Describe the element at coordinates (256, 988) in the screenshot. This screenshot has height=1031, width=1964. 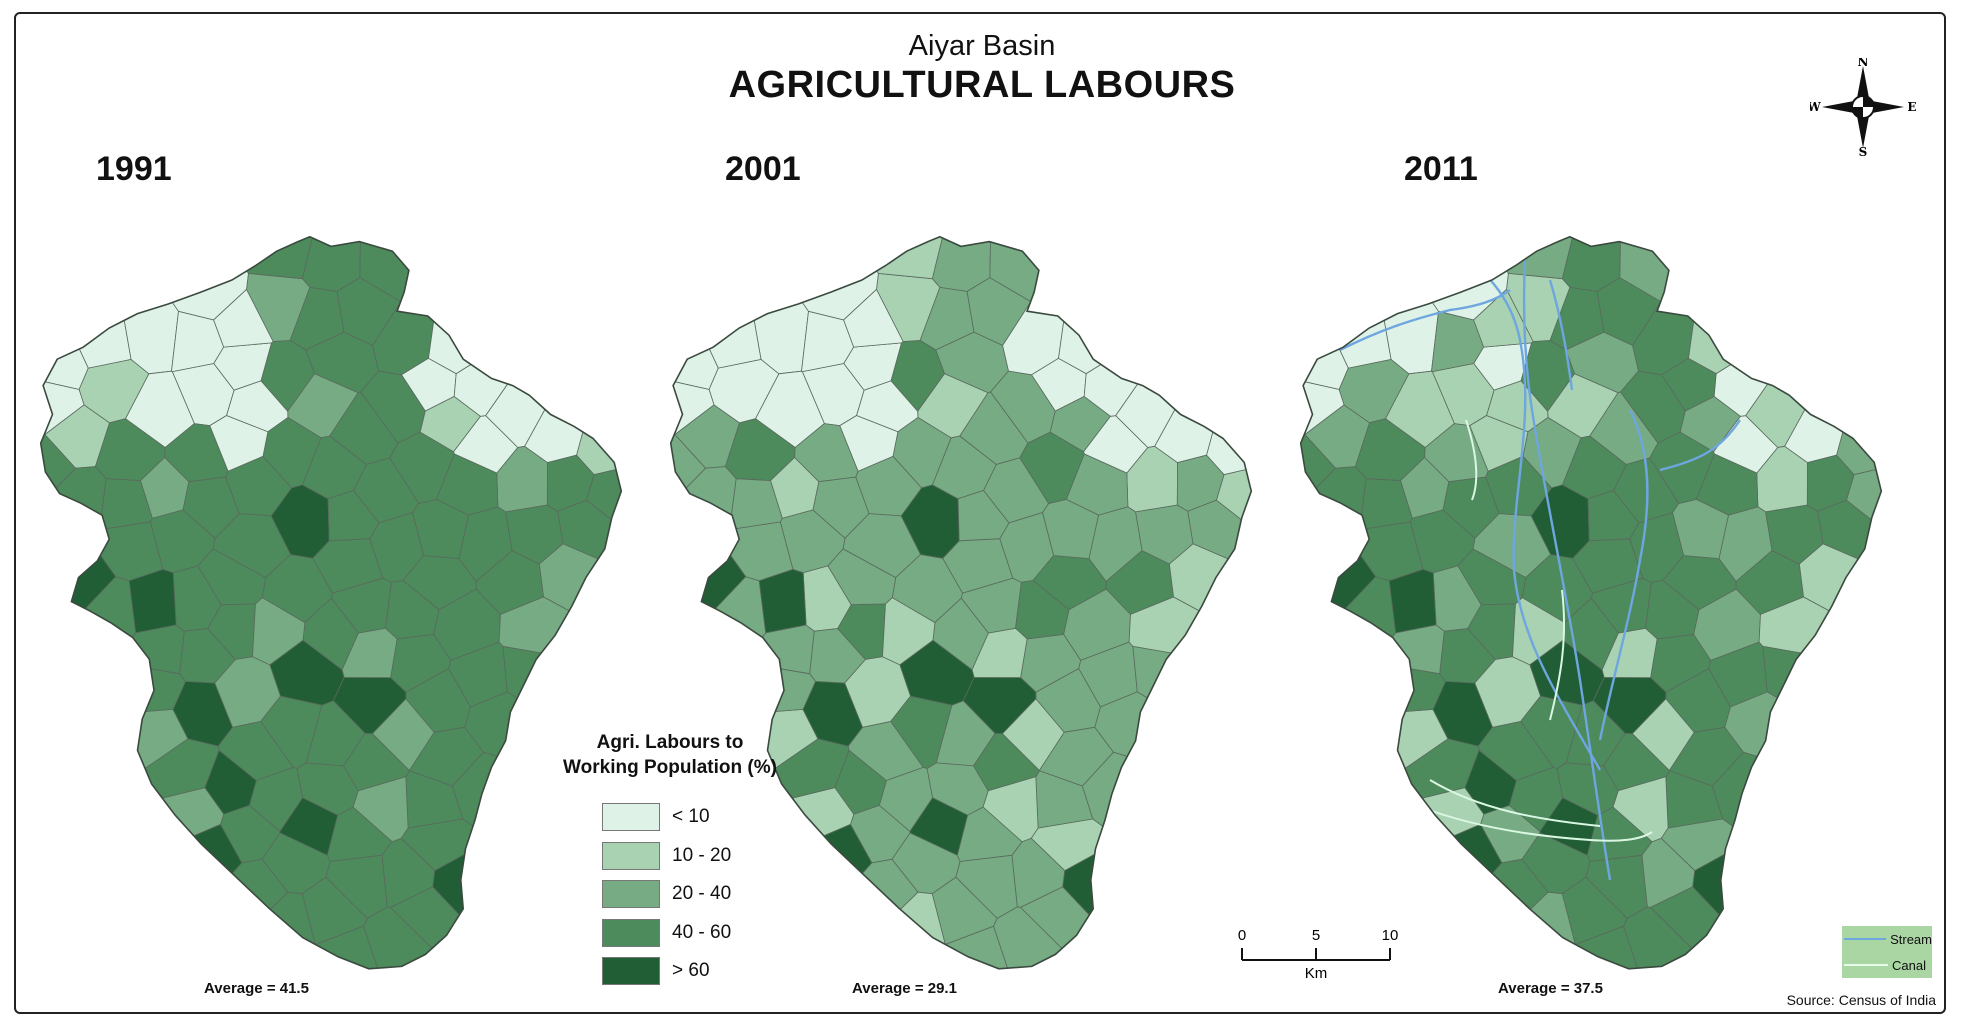
I see `panel-average-1991: Average = 41.5` at that location.